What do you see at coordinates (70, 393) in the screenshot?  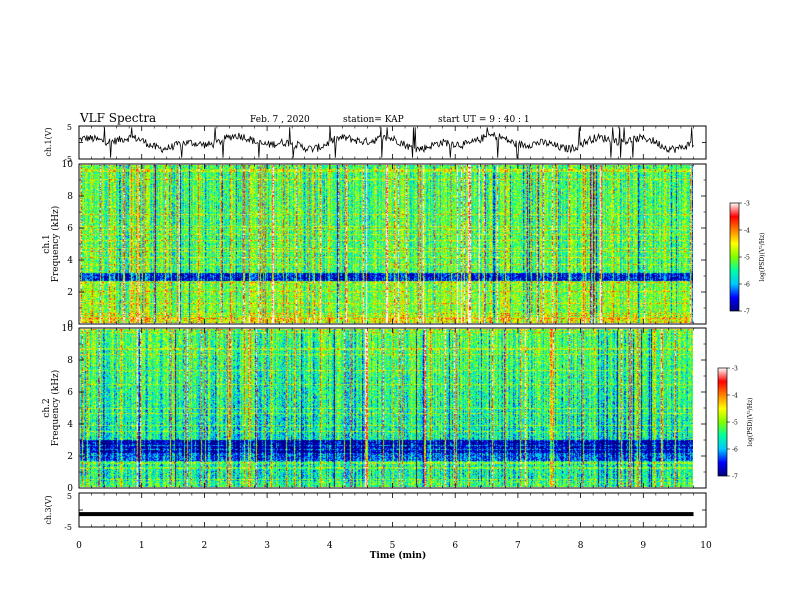 I see `spec2-yt-label-3: 6` at bounding box center [70, 393].